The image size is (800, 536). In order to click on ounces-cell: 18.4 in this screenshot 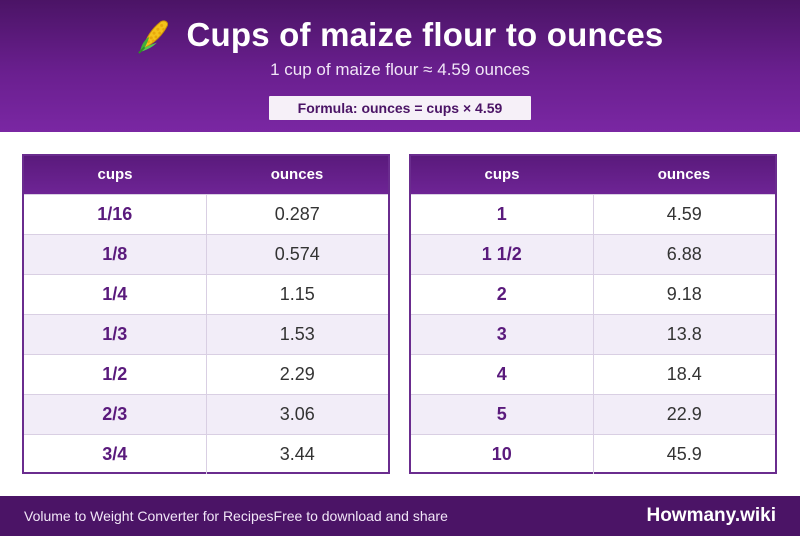, I will do `click(684, 373)`.